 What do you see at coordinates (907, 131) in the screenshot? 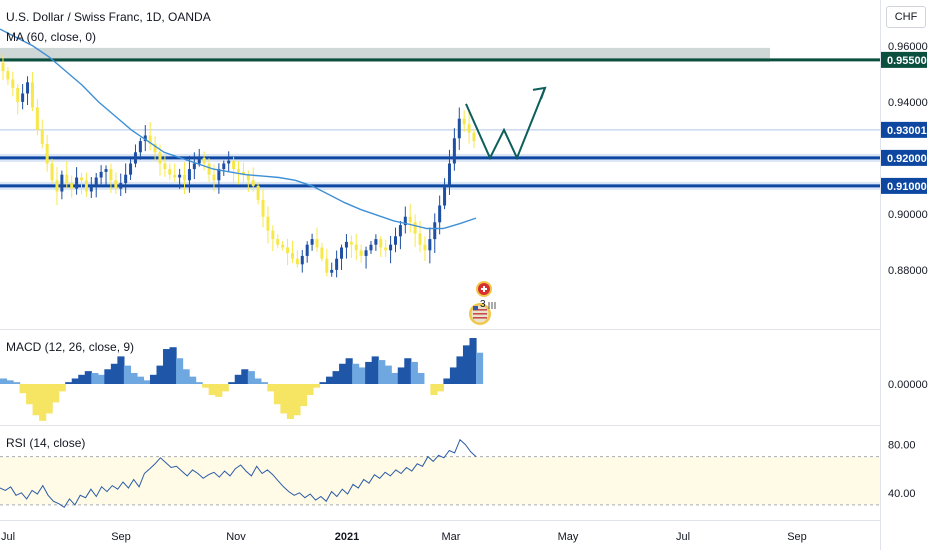
I see `price-badge-label: 0.93001` at bounding box center [907, 131].